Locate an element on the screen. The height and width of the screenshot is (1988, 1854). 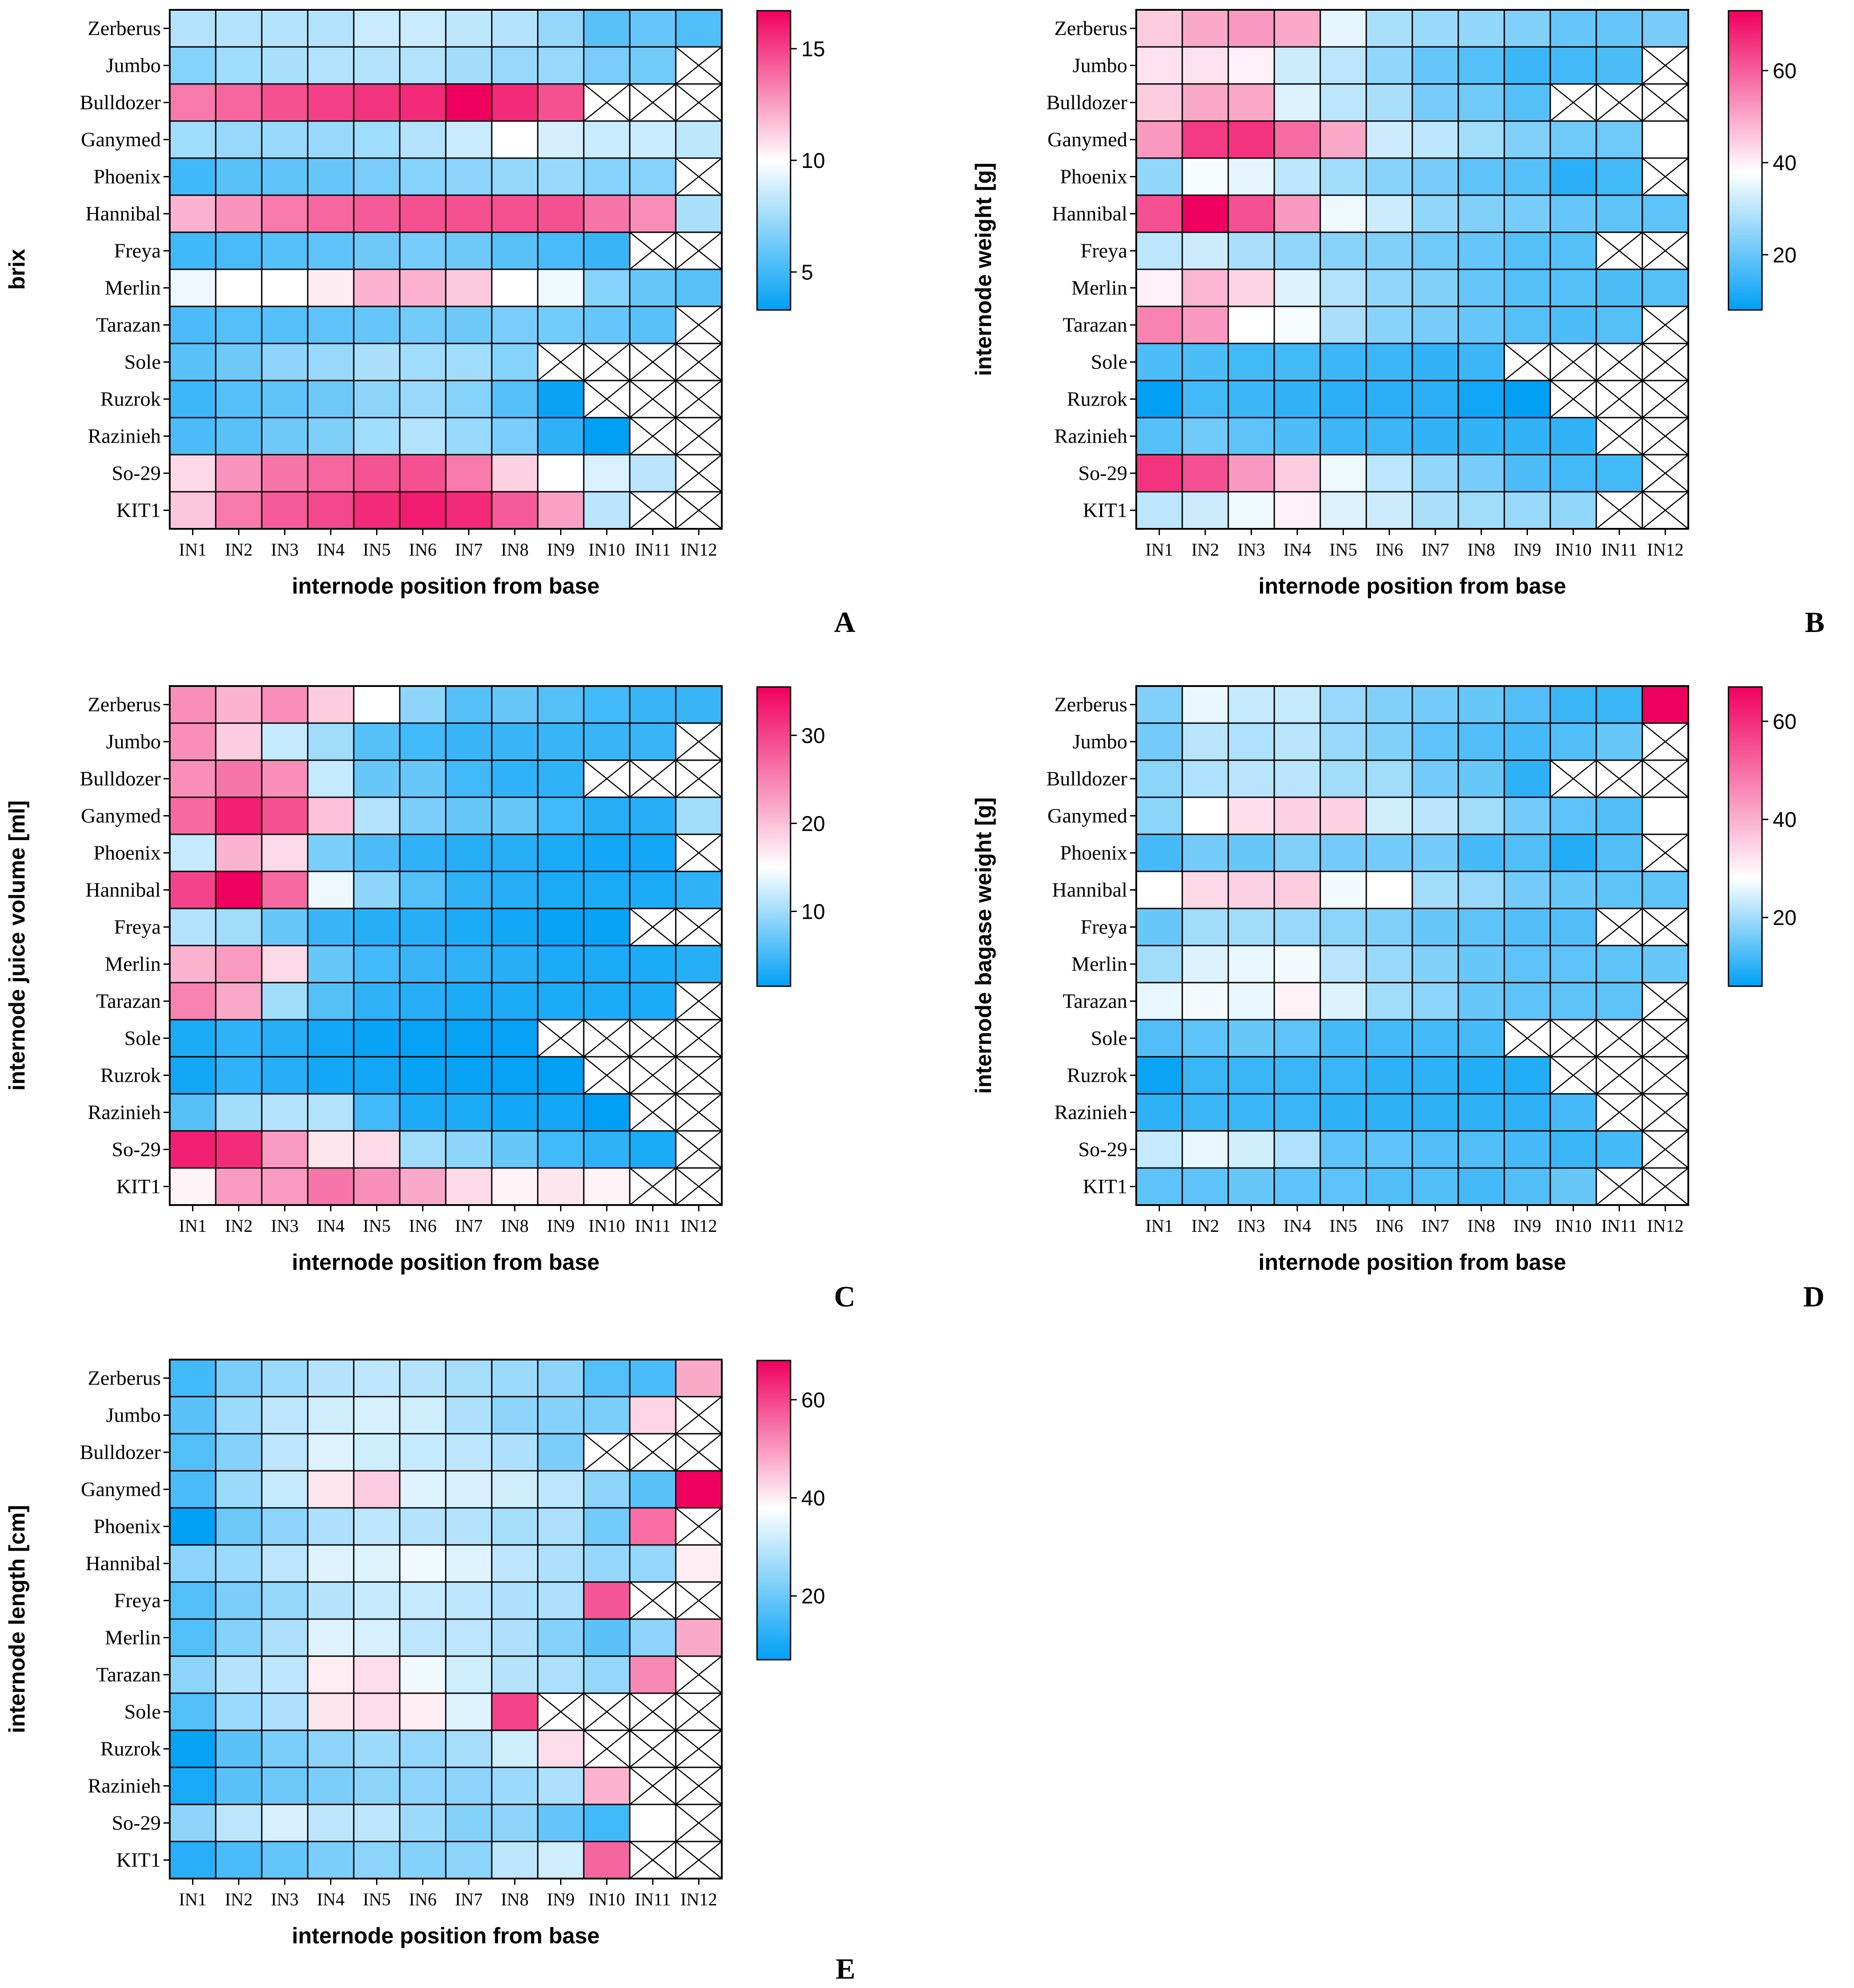
column-label: IN2 is located at coordinates (1205, 550).